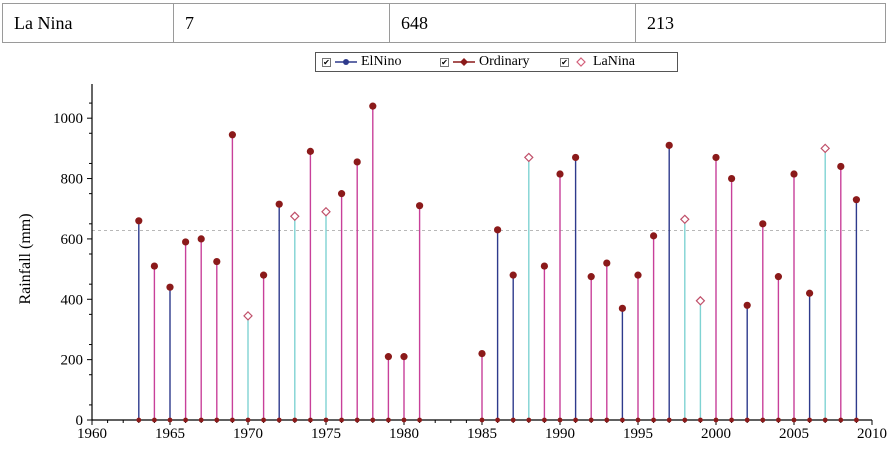 The height and width of the screenshot is (452, 889). I want to click on y-tick-label: 800, so click(72, 180).